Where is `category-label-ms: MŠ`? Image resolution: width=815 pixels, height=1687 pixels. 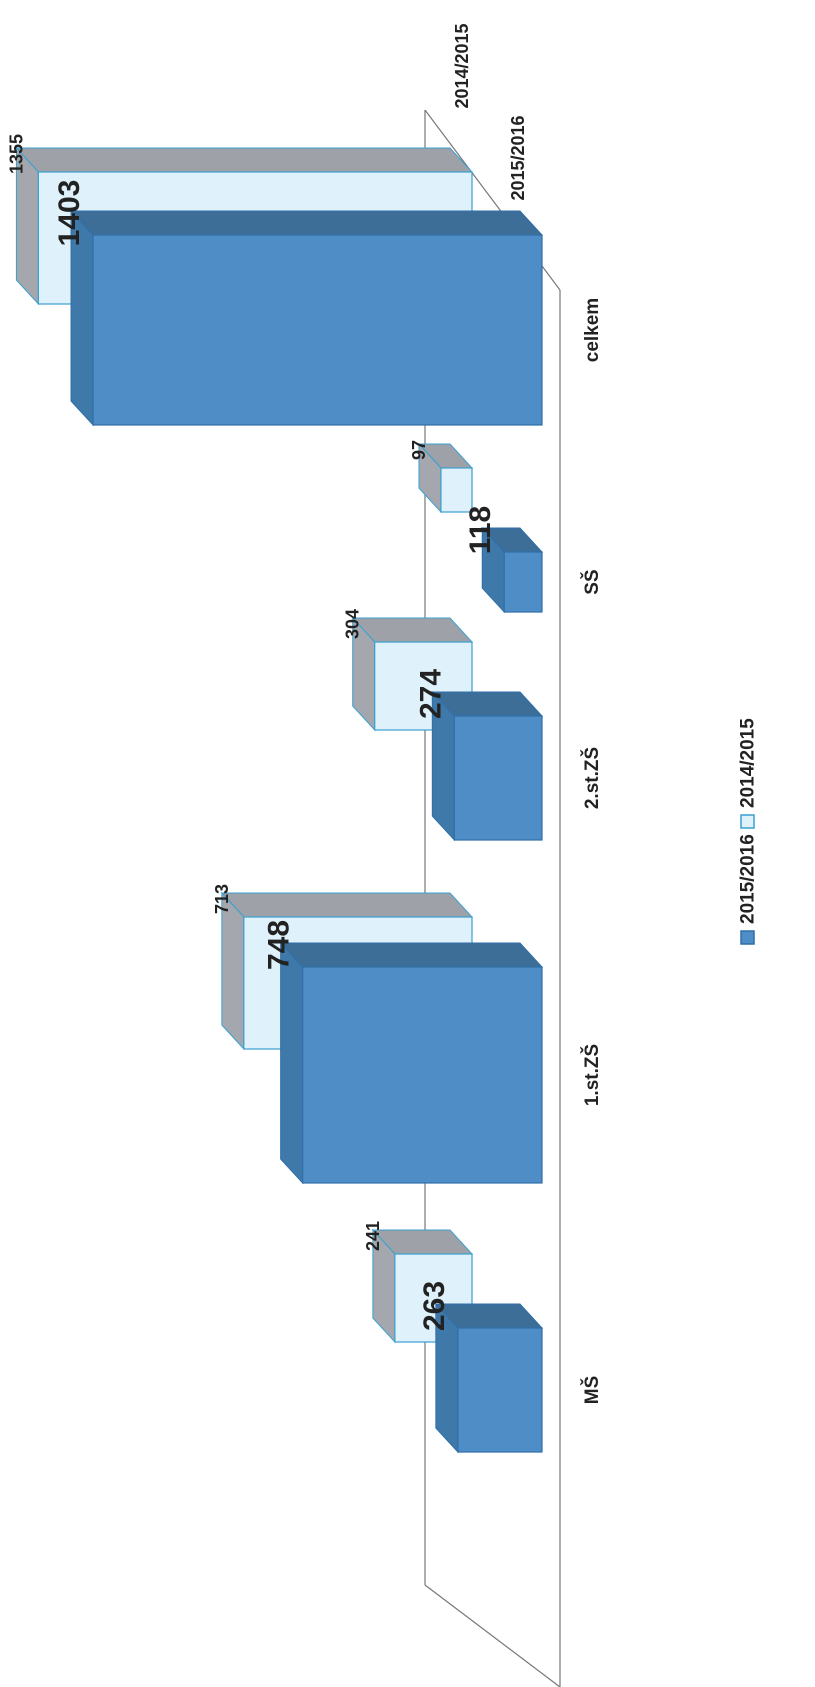
category-label-ms: MŠ is located at coordinates (592, 1390).